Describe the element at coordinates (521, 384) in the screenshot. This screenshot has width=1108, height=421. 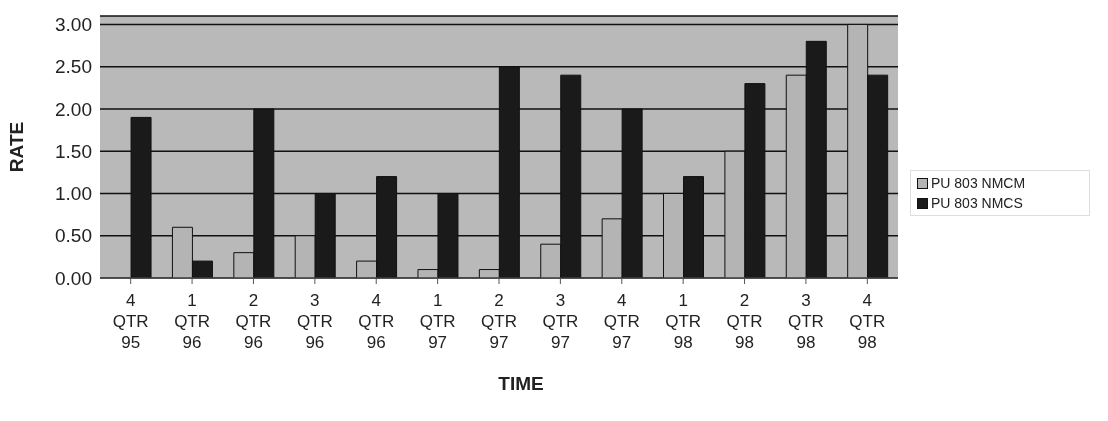
I see `x-axis-title: TIME` at that location.